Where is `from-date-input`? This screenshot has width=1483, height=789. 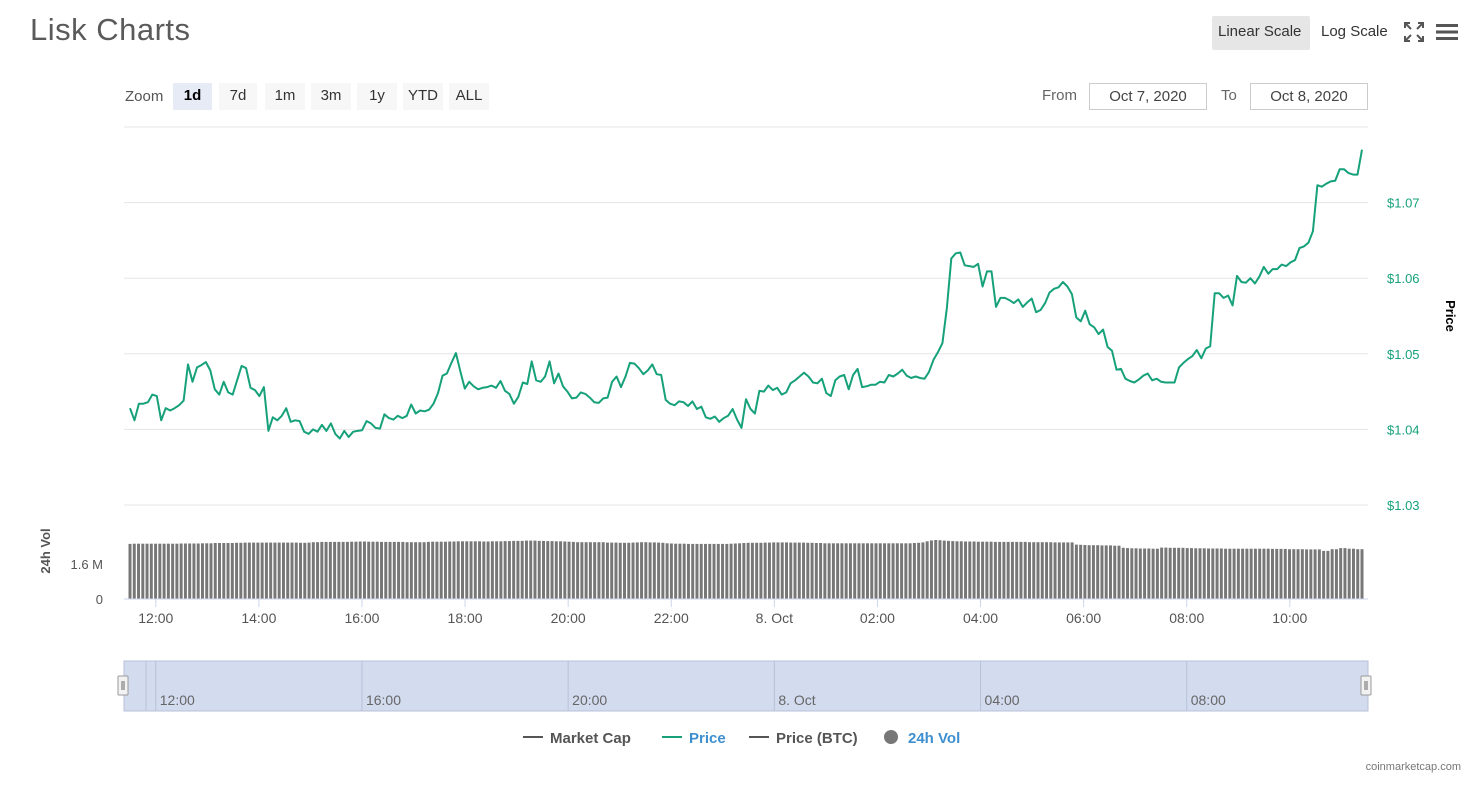
from-date-input is located at coordinates (1148, 96).